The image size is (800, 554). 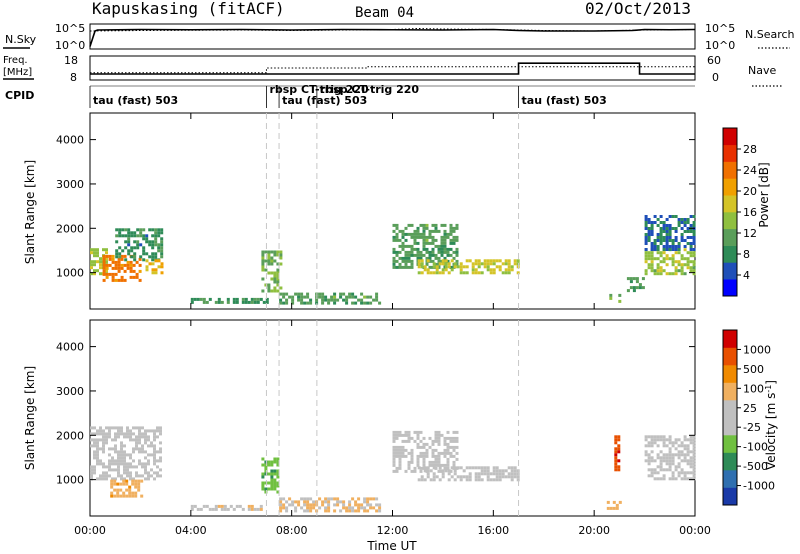 I want to click on power-ytick-label-0: 1000, so click(x=70, y=273).